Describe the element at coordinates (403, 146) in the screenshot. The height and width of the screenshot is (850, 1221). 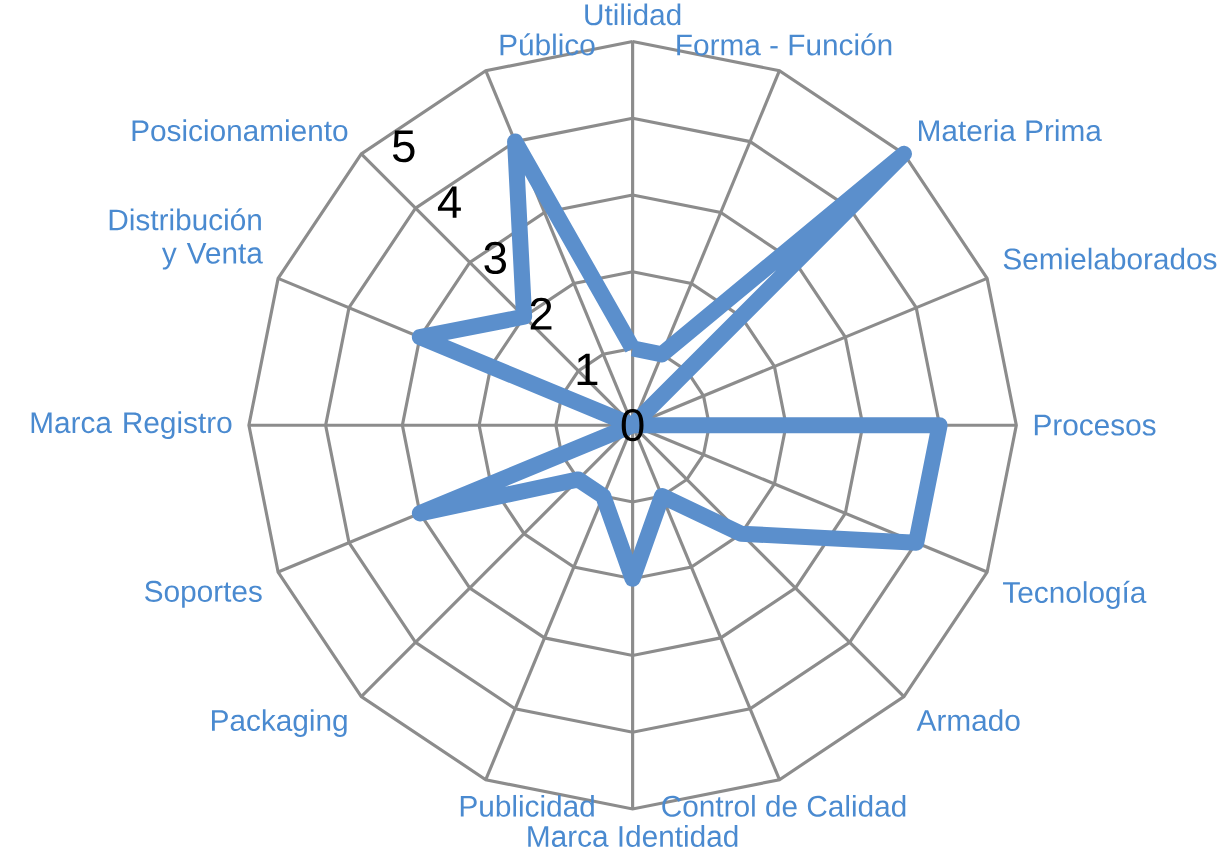
I see `y-tick-label: 5` at that location.